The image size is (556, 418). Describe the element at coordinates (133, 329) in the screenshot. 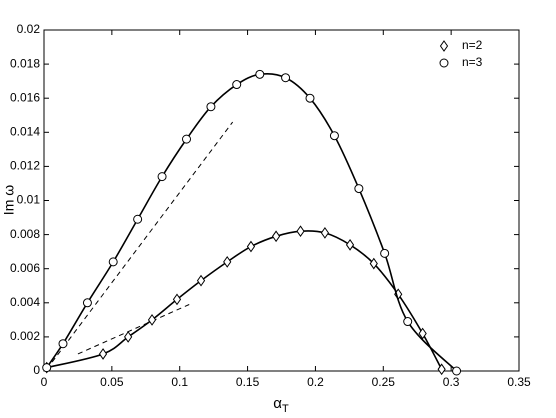

I see `dashed-asymptote` at that location.